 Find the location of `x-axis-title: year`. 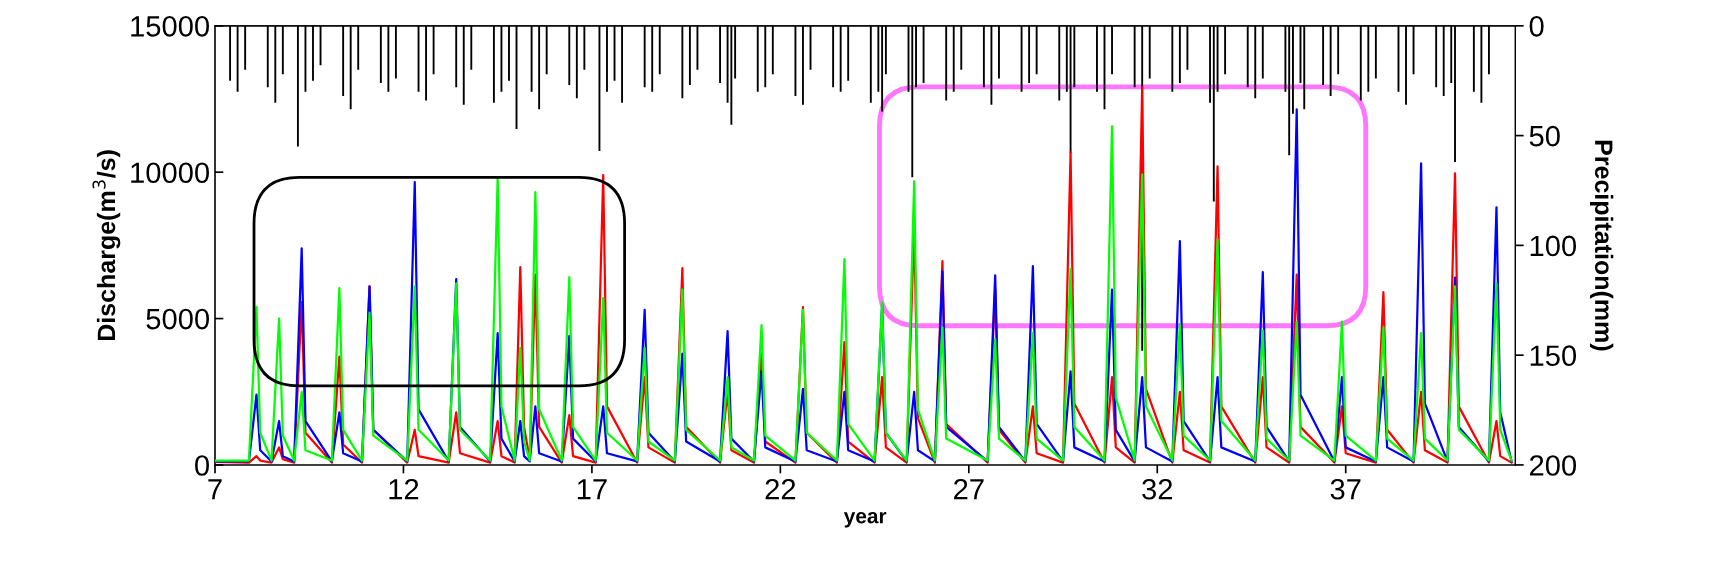

x-axis-title: year is located at coordinates (865, 519).